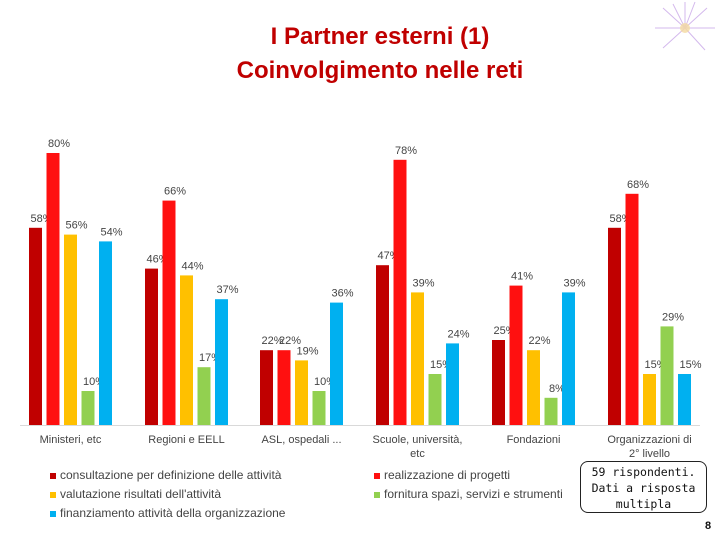 Image resolution: width=720 pixels, height=540 pixels. What do you see at coordinates (76, 226) in the screenshot?
I see `data-label: 56%` at bounding box center [76, 226].